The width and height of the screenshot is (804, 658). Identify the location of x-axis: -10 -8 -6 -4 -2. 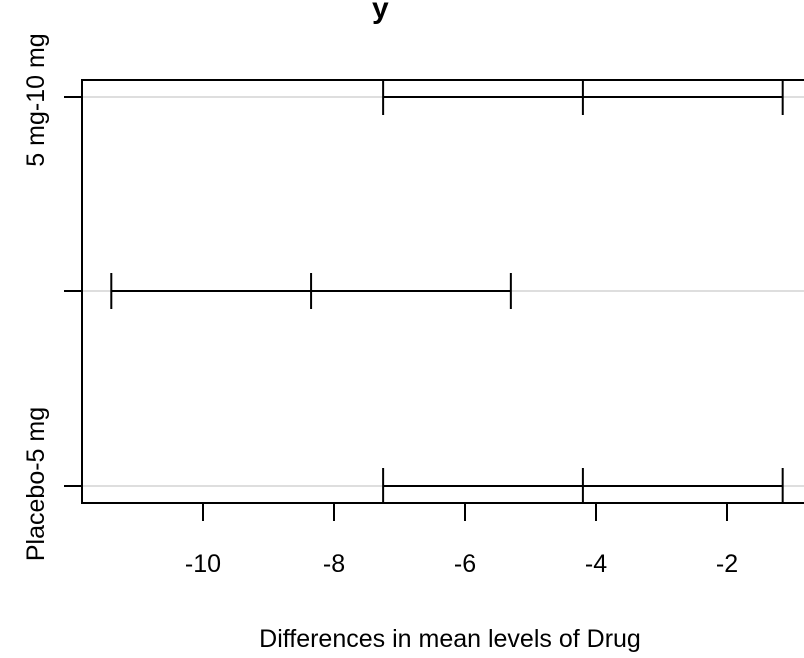
(461, 540).